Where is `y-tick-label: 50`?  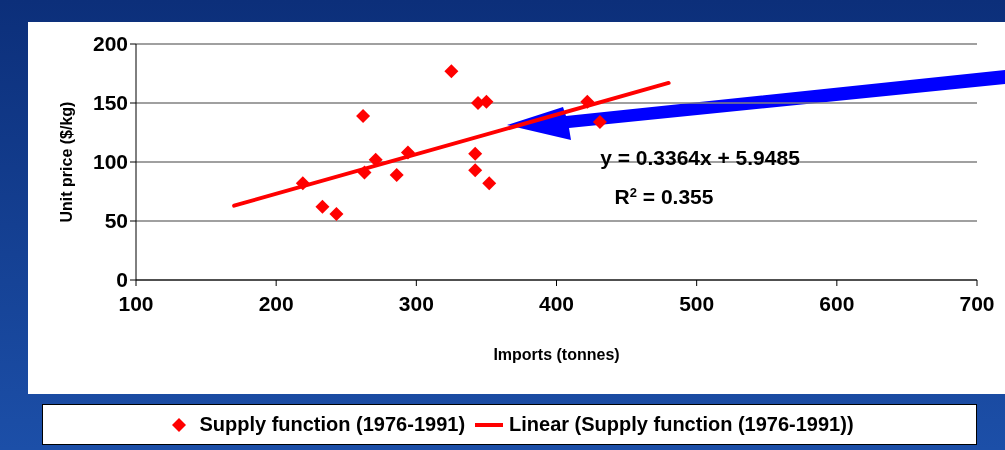 y-tick-label: 50 is located at coordinates (116, 221).